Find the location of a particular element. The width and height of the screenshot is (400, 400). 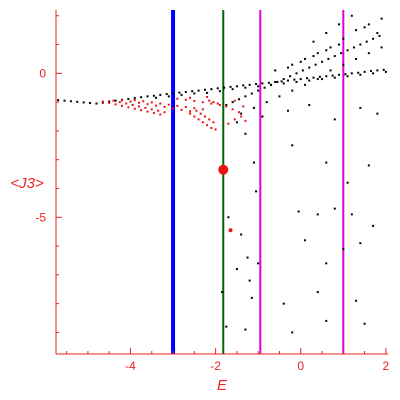

y-tick-label: -5 is located at coordinates (40, 217).